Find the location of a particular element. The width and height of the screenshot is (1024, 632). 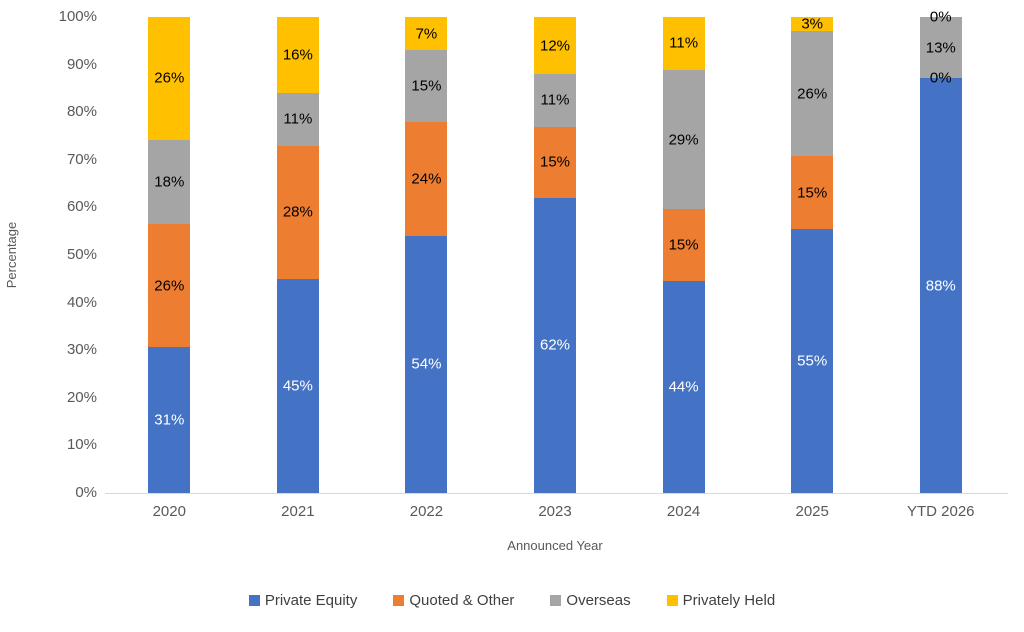

segment-private-equity: 44% is located at coordinates (683, 387).